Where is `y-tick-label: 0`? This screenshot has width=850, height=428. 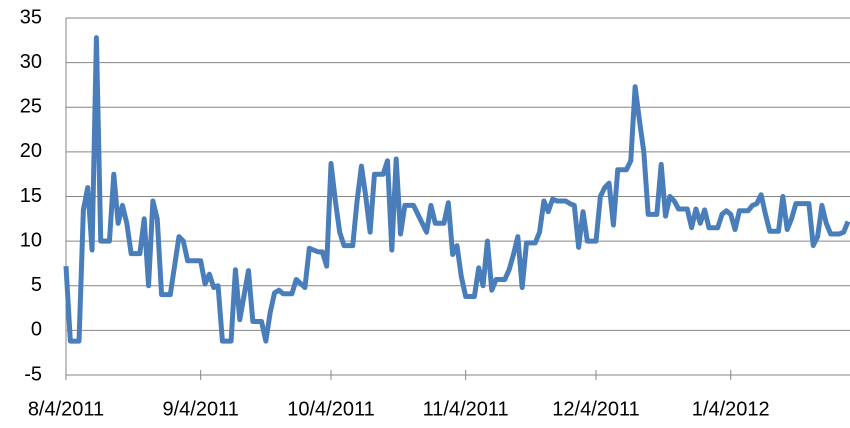
y-tick-label: 0 is located at coordinates (36, 330).